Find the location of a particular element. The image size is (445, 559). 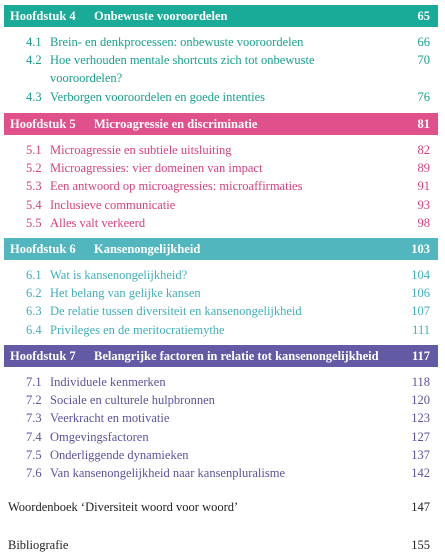

entry-number: 5.3 is located at coordinates (34, 186).